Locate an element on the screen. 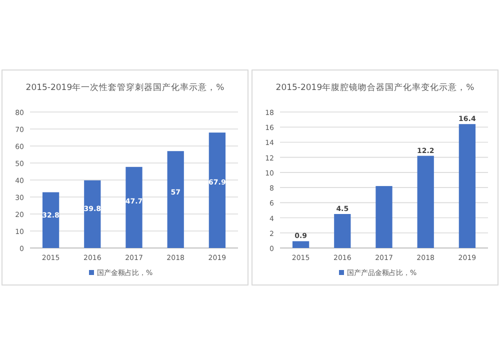 The width and height of the screenshot is (500, 362). chart-title: 2015-2019年腹腔镜吻合器国产化率变化示意，% is located at coordinates (375, 87).